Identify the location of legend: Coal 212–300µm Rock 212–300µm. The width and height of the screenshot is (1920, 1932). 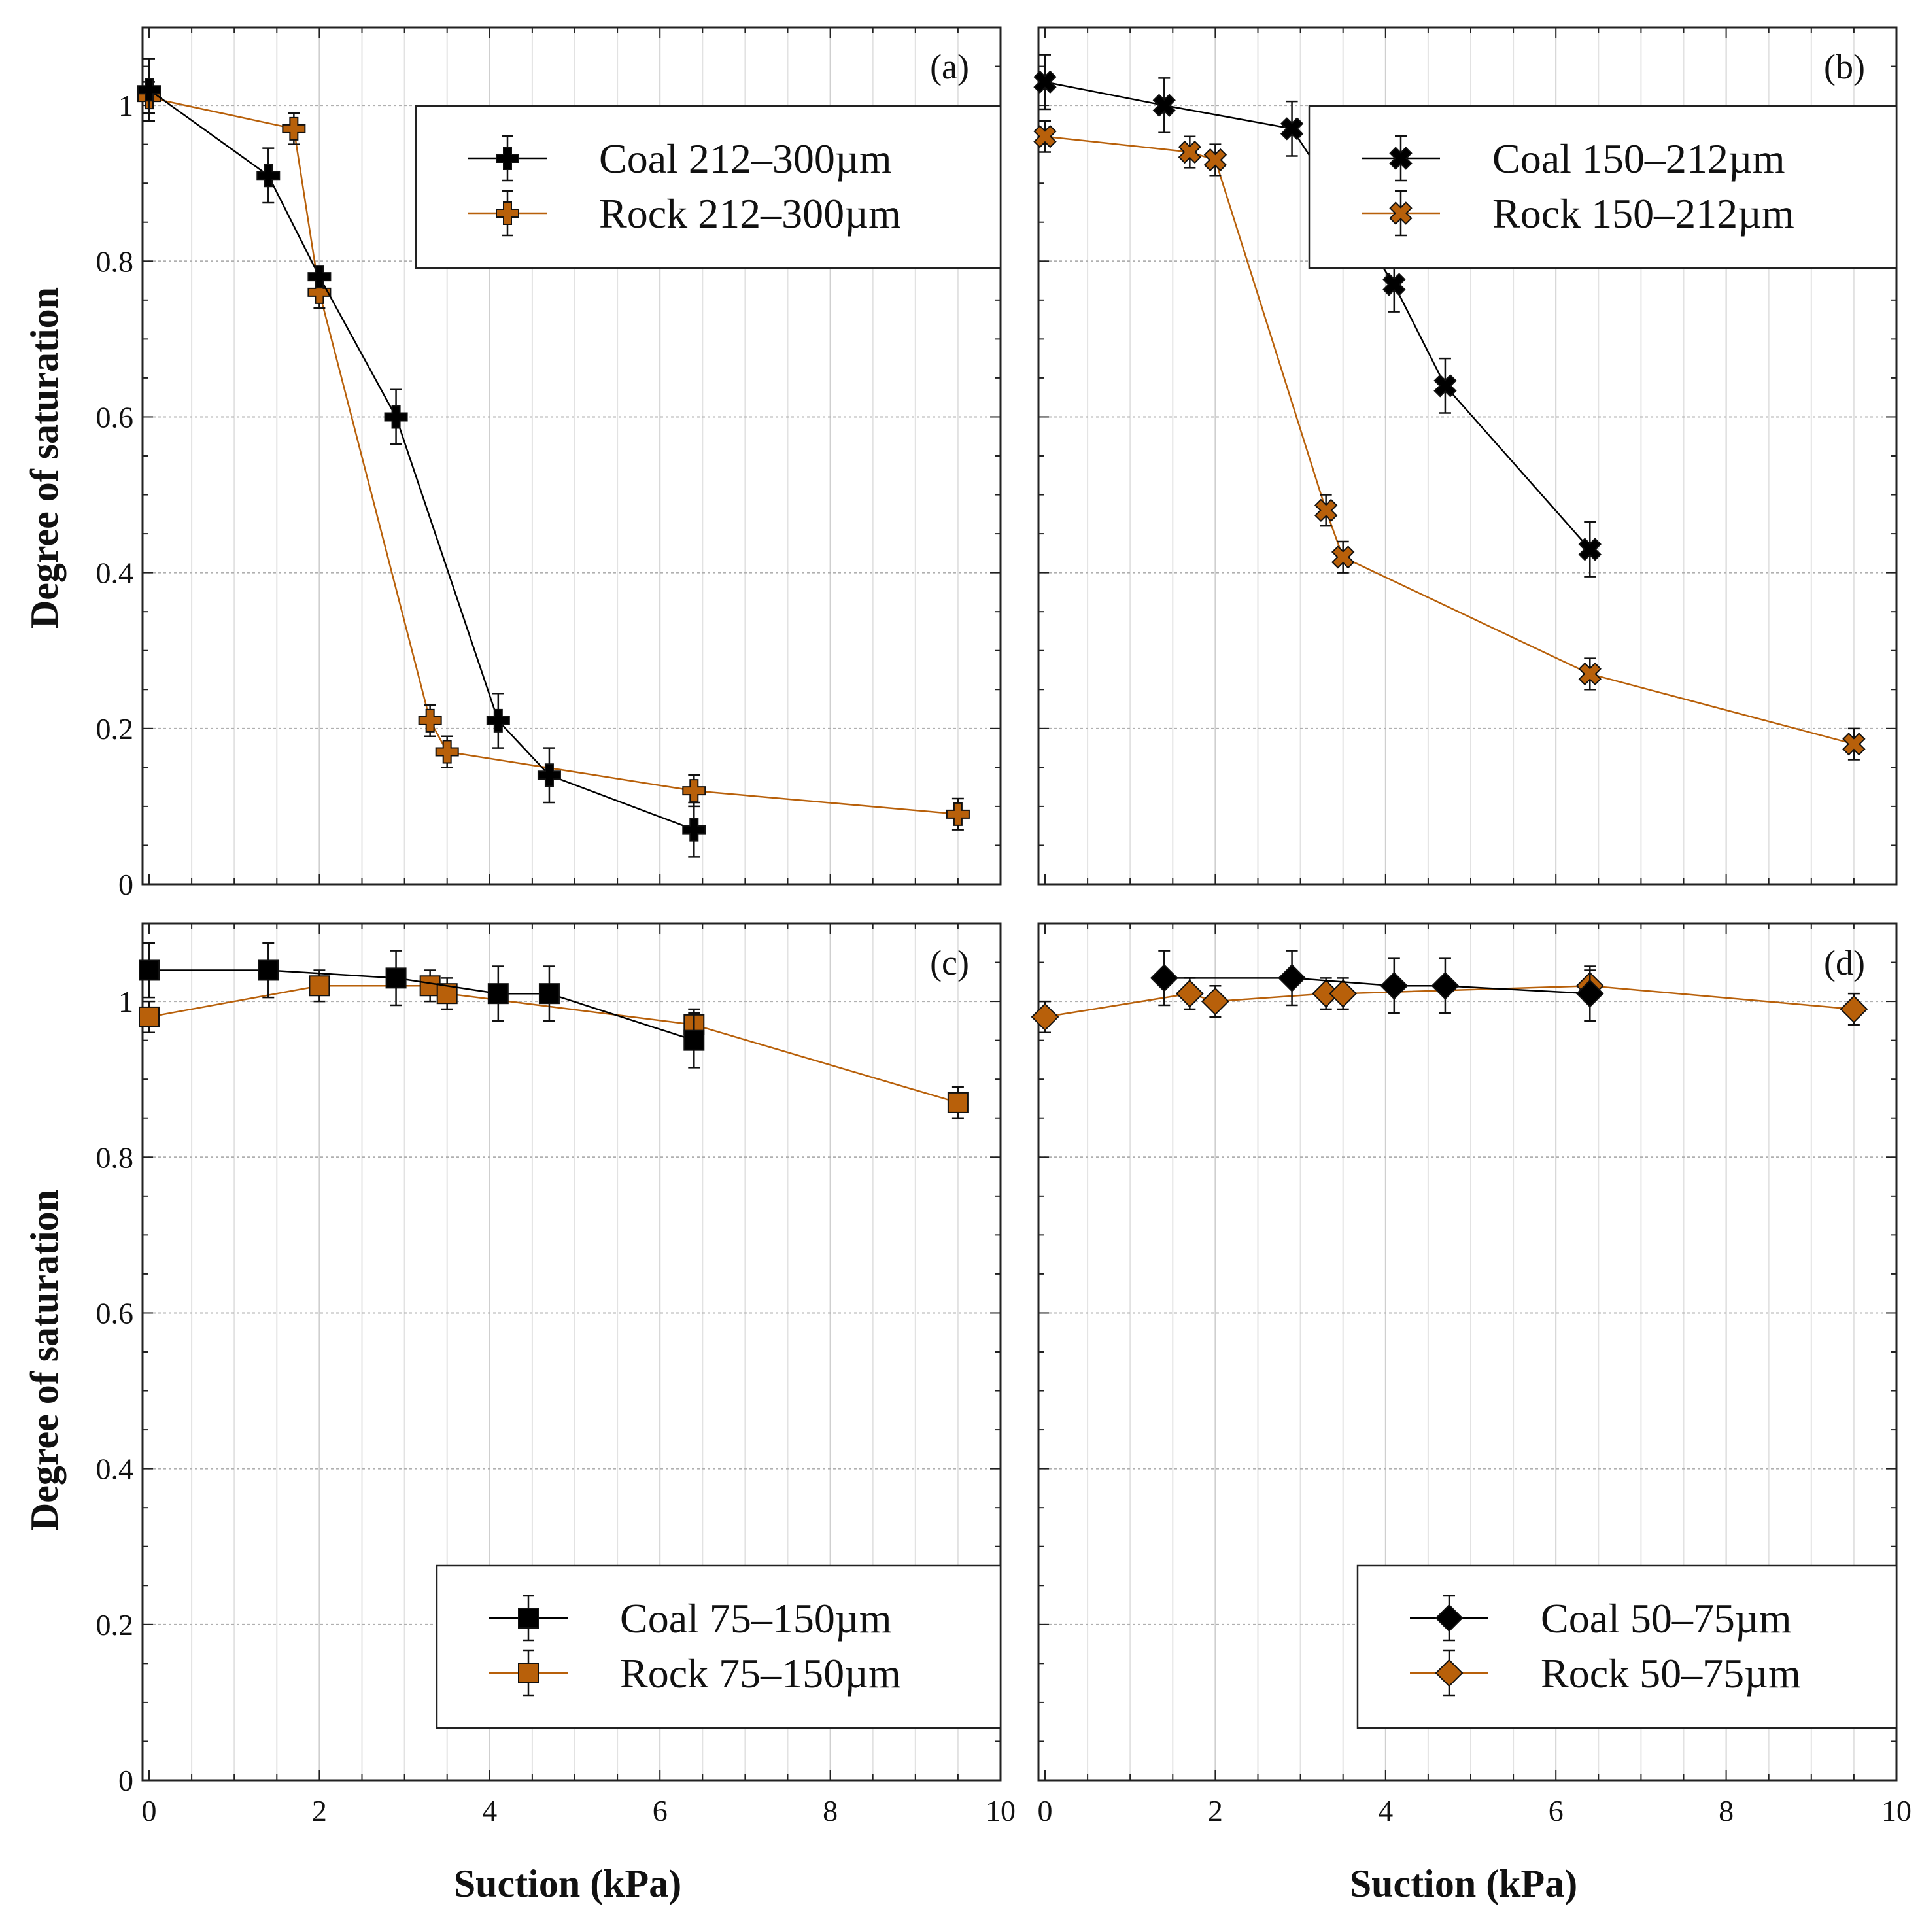
(708, 187).